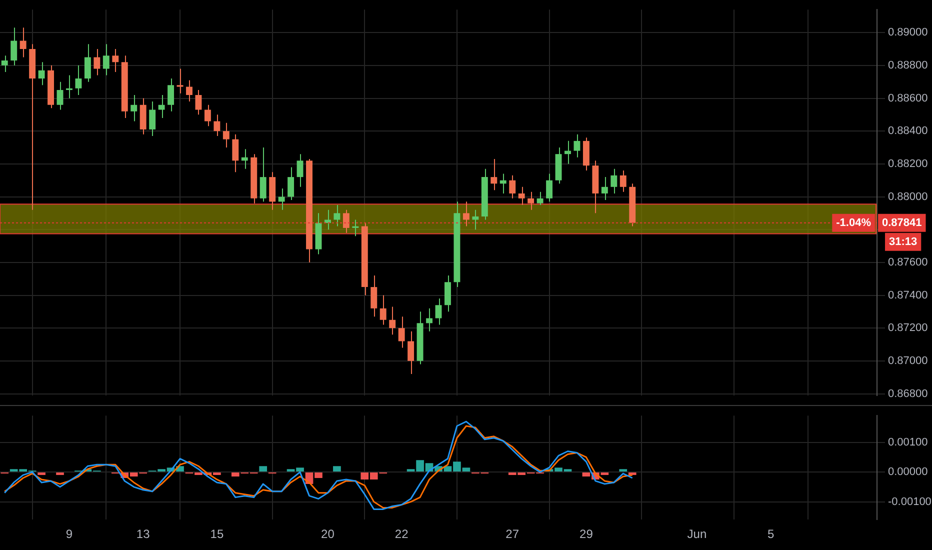 The image size is (932, 550). Describe the element at coordinates (908, 360) in the screenshot. I see `y-tick-label: 0.87000` at that location.